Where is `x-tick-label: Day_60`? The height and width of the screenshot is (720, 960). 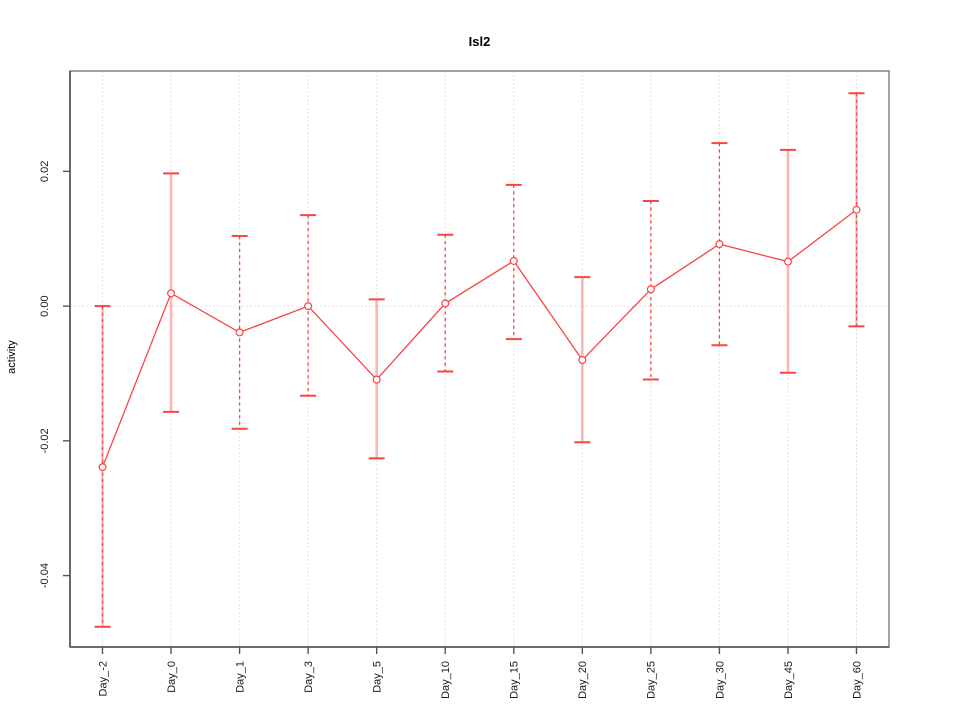 x-tick-label: Day_60 is located at coordinates (857, 680).